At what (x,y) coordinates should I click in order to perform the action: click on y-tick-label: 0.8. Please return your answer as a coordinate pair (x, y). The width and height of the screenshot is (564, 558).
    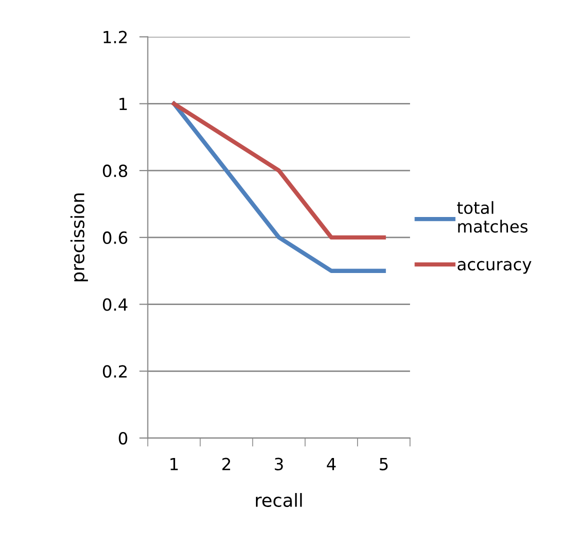
    Looking at the image, I should click on (115, 171).